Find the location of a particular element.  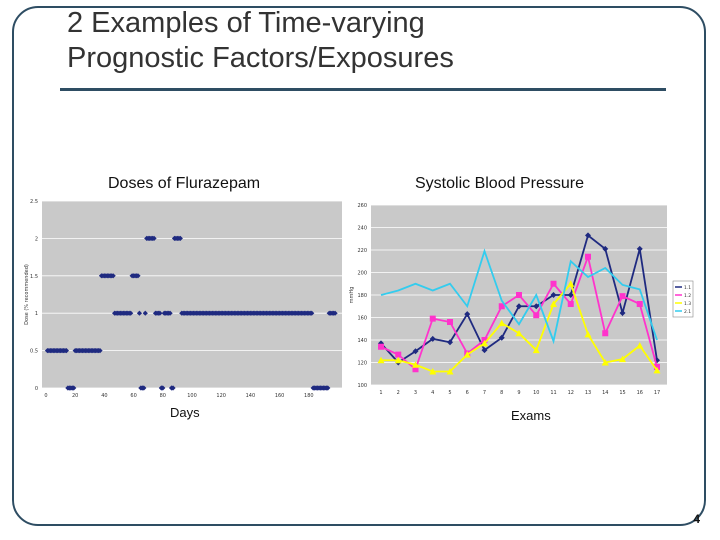

x-tick-label: 6 is located at coordinates (467, 393).